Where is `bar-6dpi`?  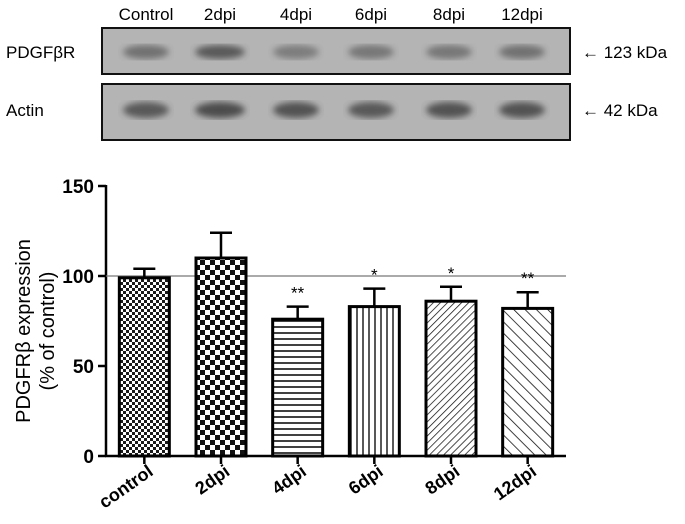 bar-6dpi is located at coordinates (374, 381).